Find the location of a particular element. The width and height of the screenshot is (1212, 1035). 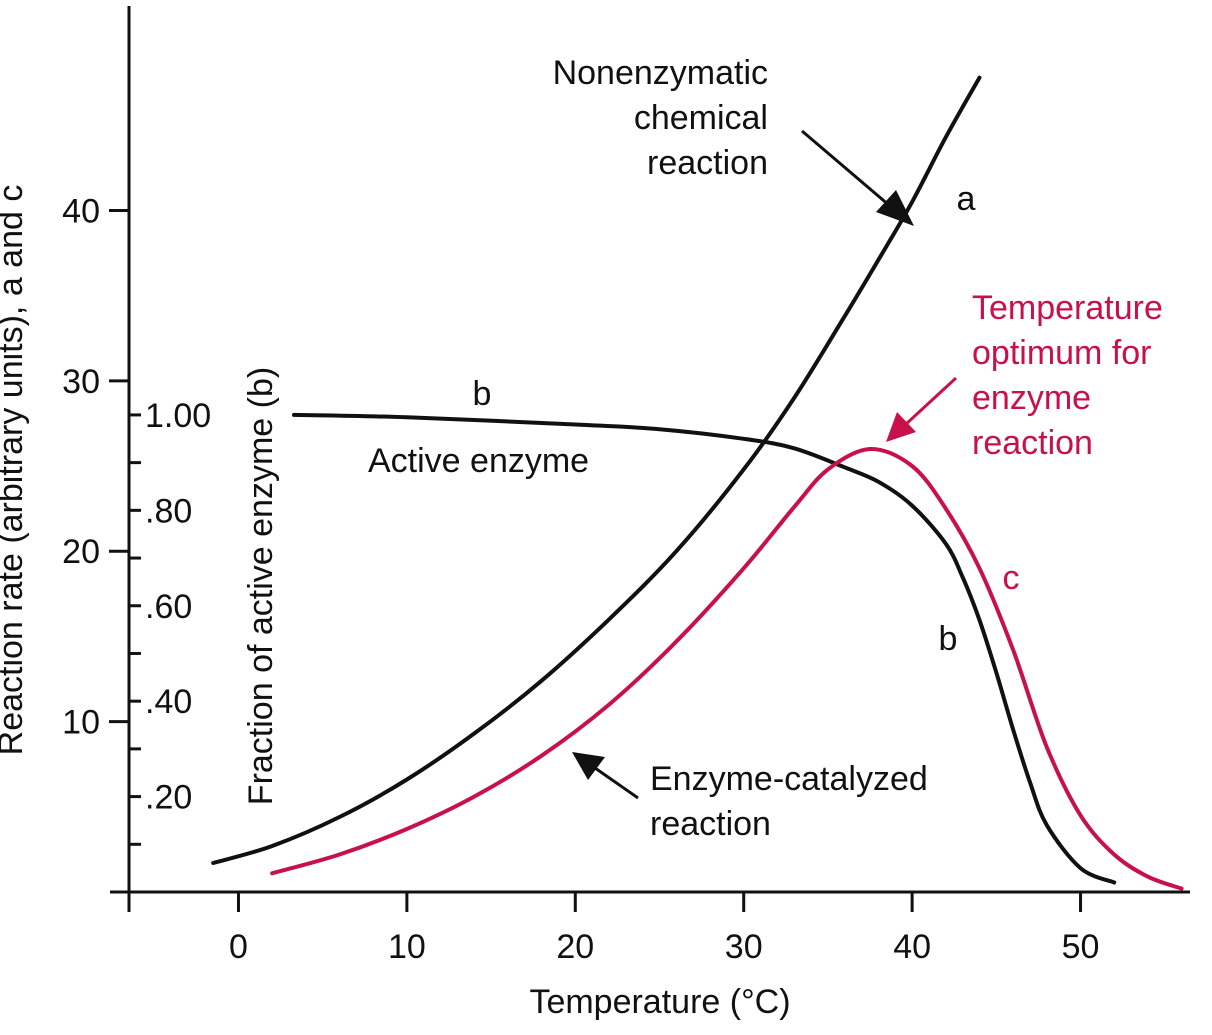

annotation-enzyme-catalyzed-line1: Enzyme-catalyzed is located at coordinates (789, 779).